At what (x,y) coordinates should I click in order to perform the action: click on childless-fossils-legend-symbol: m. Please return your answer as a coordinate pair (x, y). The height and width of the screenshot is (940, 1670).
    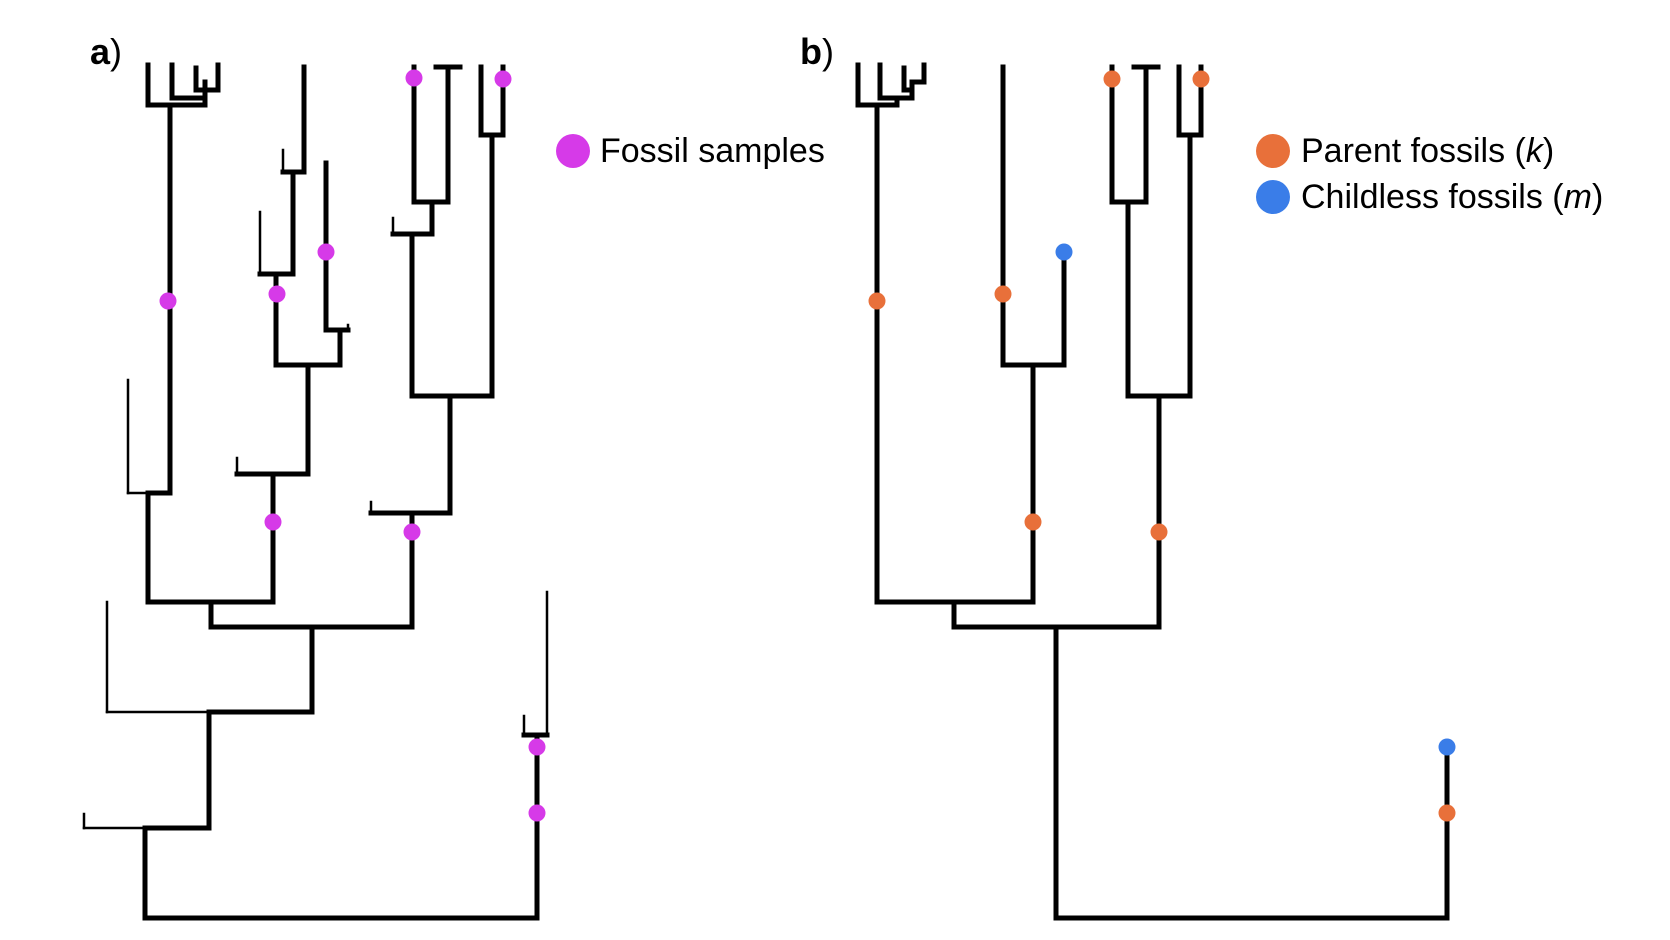
    Looking at the image, I should click on (1578, 197).